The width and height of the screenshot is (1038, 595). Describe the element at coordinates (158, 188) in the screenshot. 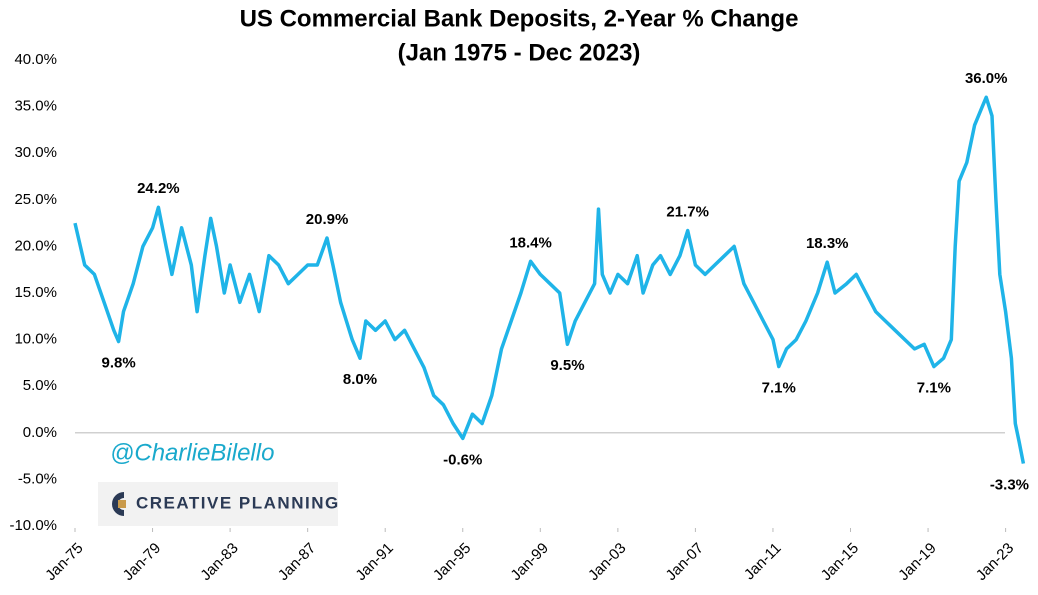

I see `data-label: 24.2%` at that location.